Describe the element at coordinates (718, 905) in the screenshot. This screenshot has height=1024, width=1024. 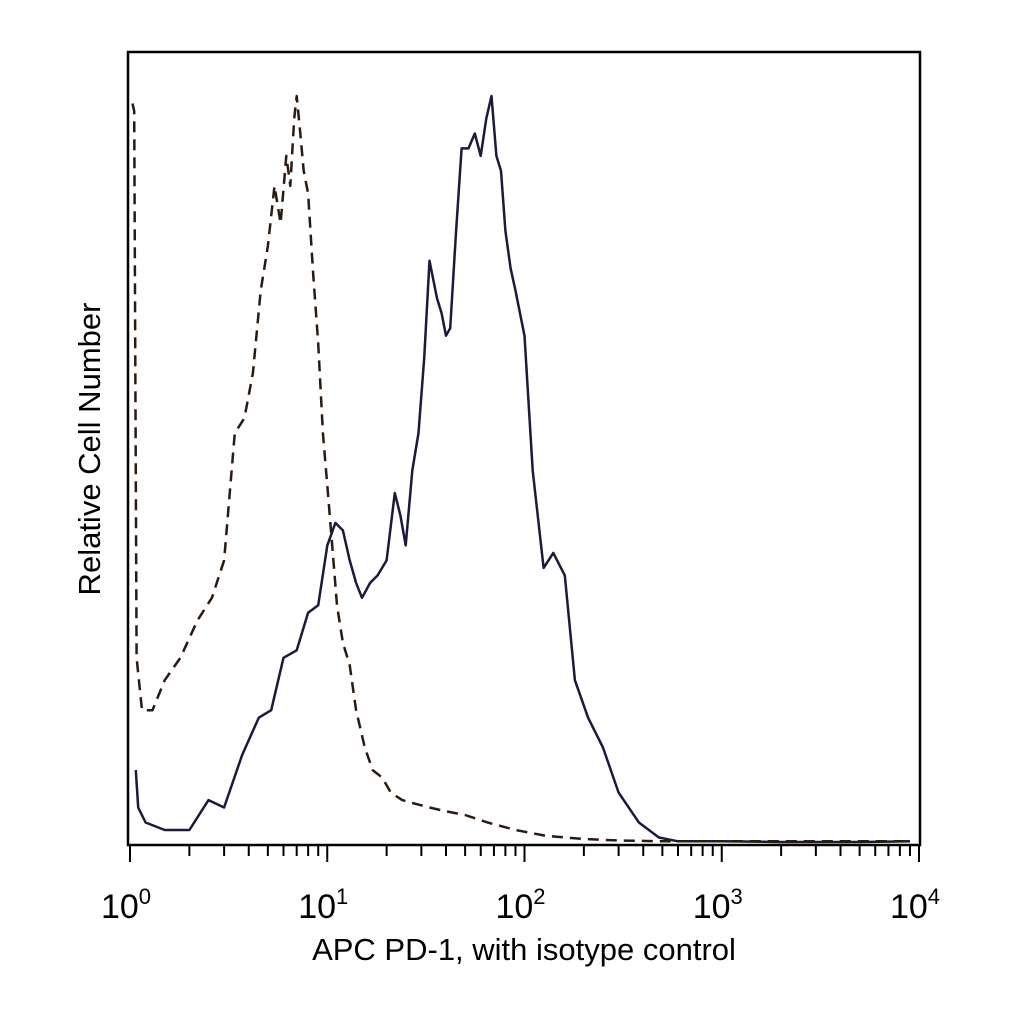
I see `x-tick-label-3: 10³` at that location.